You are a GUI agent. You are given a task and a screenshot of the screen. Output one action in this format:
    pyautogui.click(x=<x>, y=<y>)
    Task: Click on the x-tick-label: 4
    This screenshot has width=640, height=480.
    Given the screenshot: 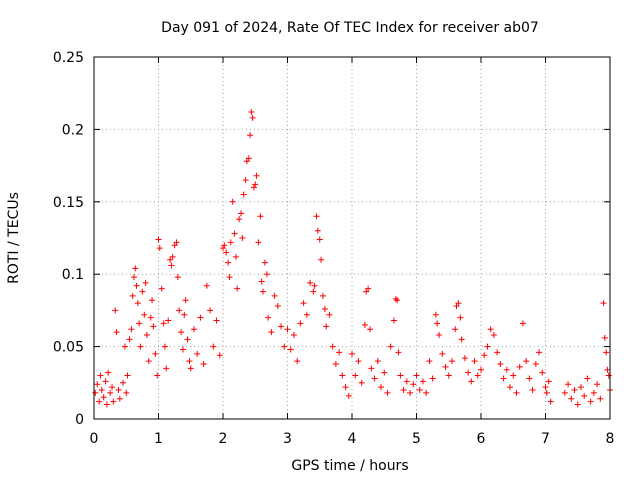 What is the action you would take?
    pyautogui.click(x=352, y=439)
    